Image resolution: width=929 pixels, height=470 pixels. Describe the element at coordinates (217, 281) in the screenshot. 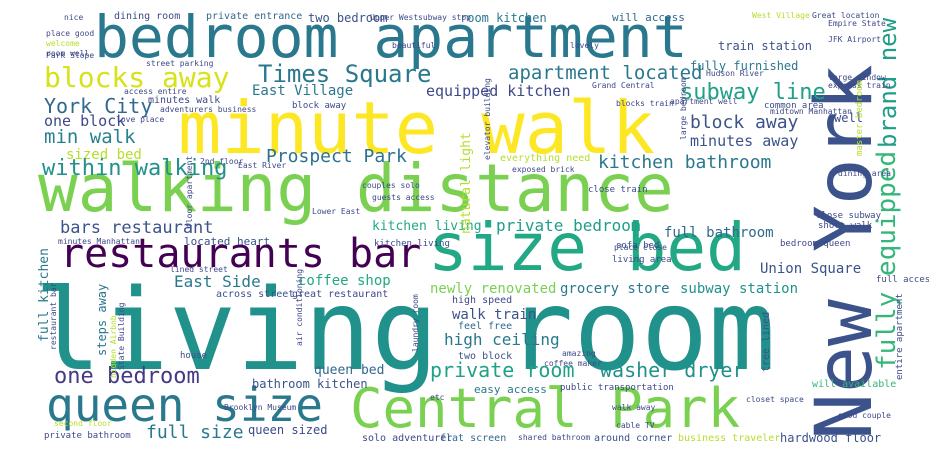

I see `word-east-side: East Side` at that location.